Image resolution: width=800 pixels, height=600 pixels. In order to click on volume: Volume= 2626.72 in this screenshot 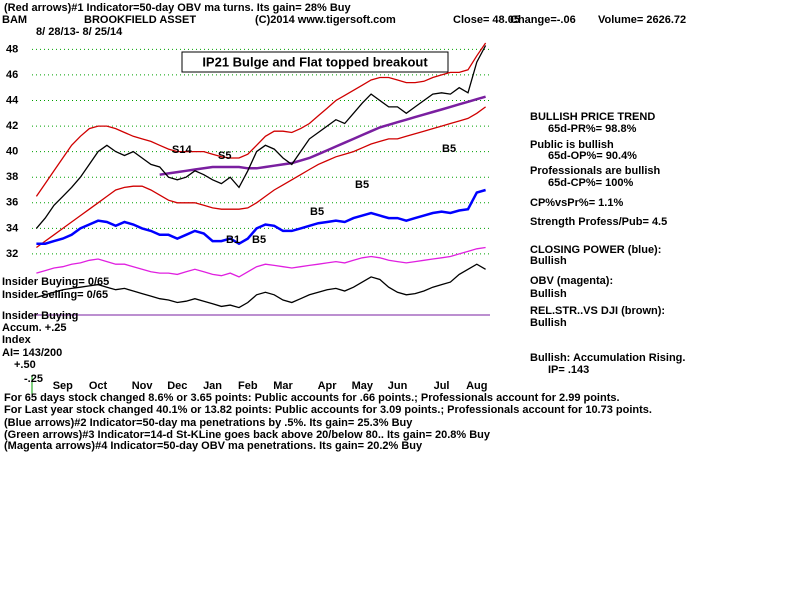, I will do `click(642, 20)`.